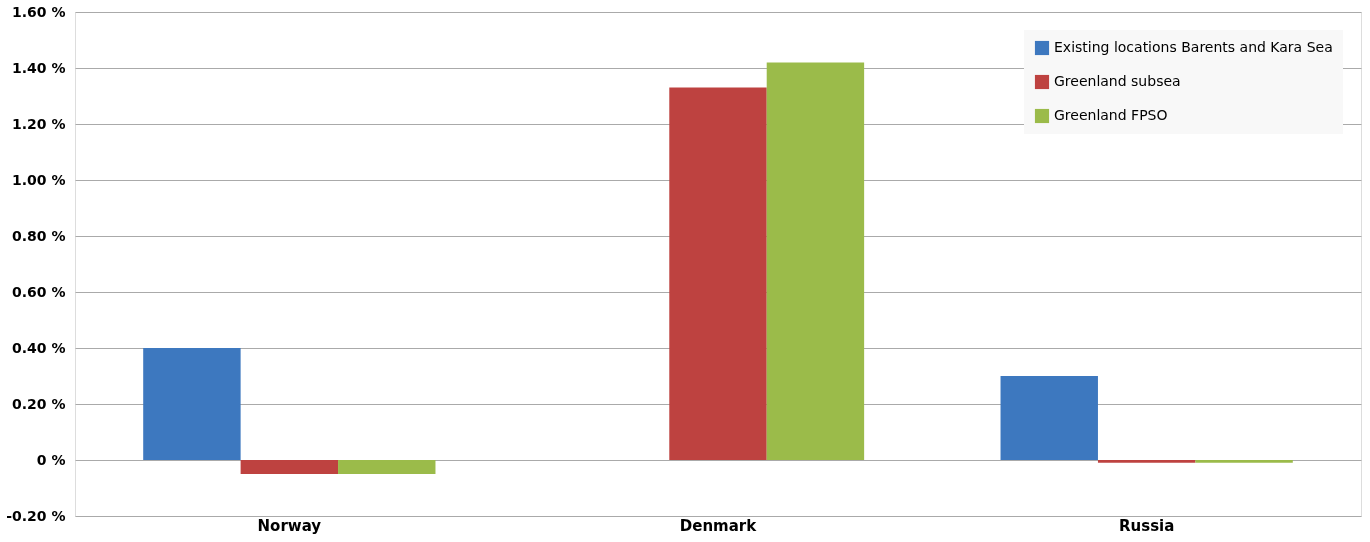 The width and height of the screenshot is (1370, 542). What do you see at coordinates (39, 11) in the screenshot?
I see `y-tick-label: 1.60 %` at bounding box center [39, 11].